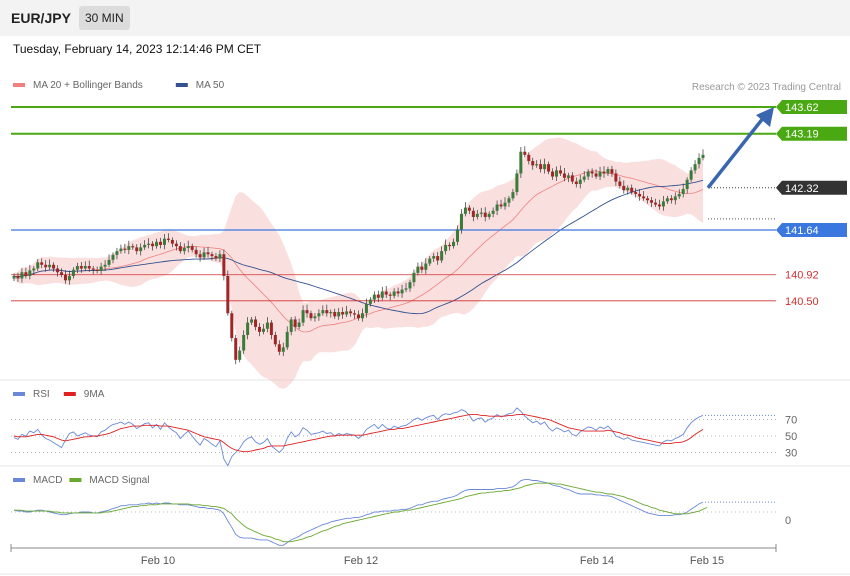 The image size is (850, 576). Describe the element at coordinates (811, 187) in the screenshot. I see `current-price-tag` at that location.